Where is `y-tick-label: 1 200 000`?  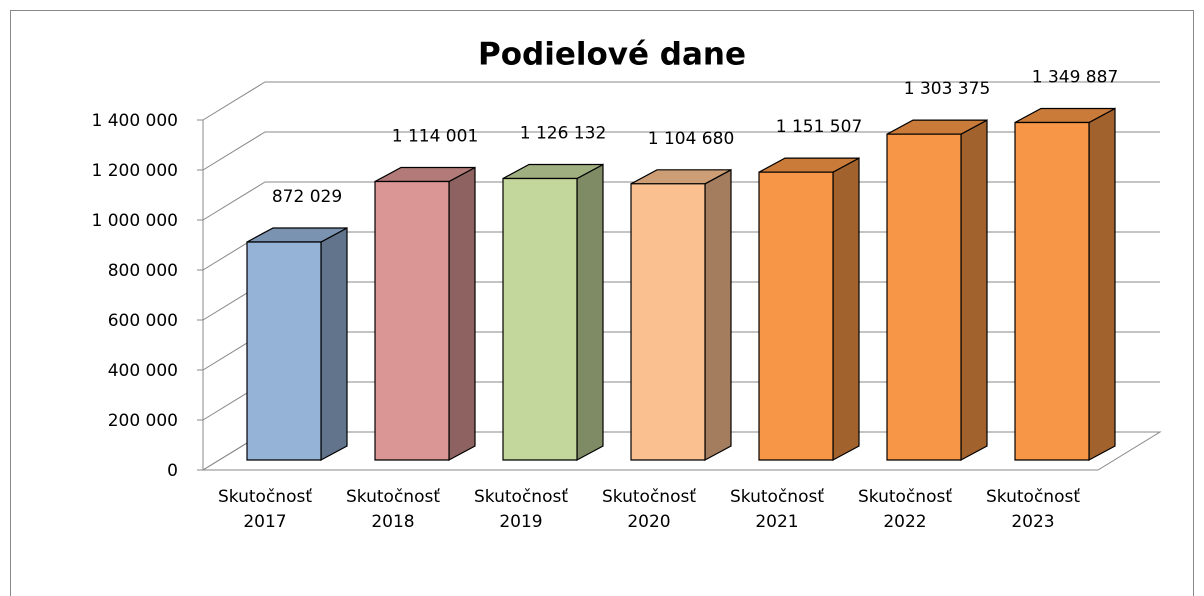
y-tick-label: 1 200 000 is located at coordinates (134, 171).